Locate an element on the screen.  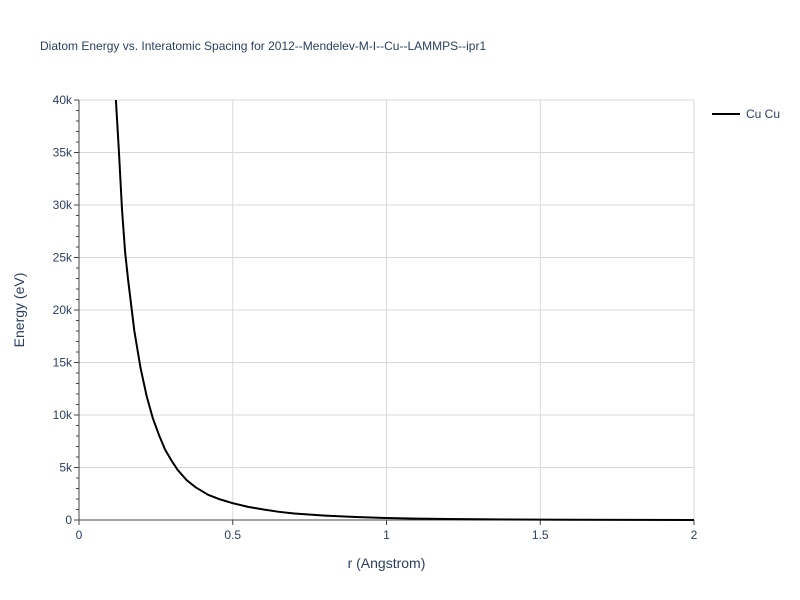
x-tick-label: 1.5 is located at coordinates (540, 535).